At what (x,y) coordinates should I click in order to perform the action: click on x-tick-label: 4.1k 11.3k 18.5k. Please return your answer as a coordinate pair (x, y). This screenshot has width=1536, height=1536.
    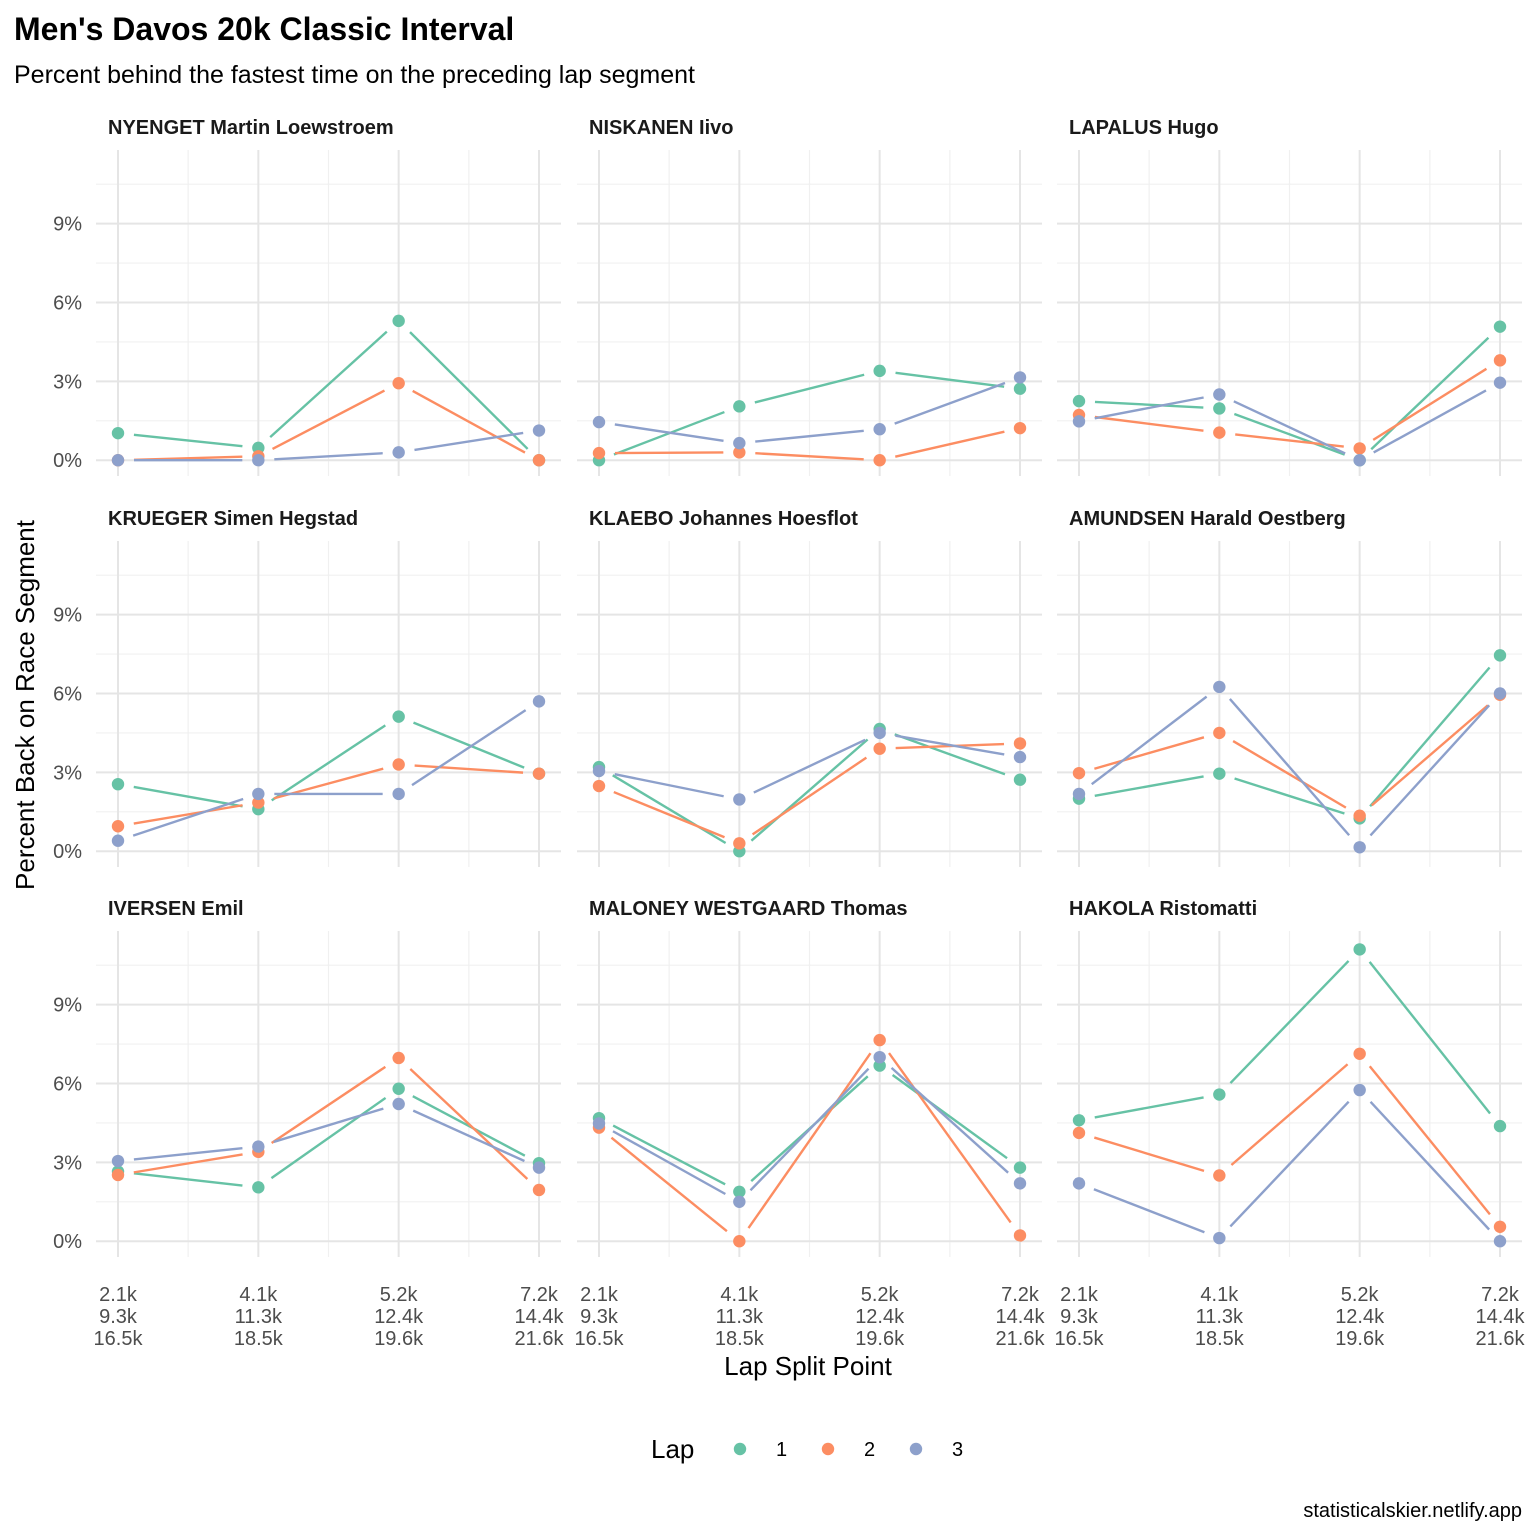
    Looking at the image, I should click on (740, 1317).